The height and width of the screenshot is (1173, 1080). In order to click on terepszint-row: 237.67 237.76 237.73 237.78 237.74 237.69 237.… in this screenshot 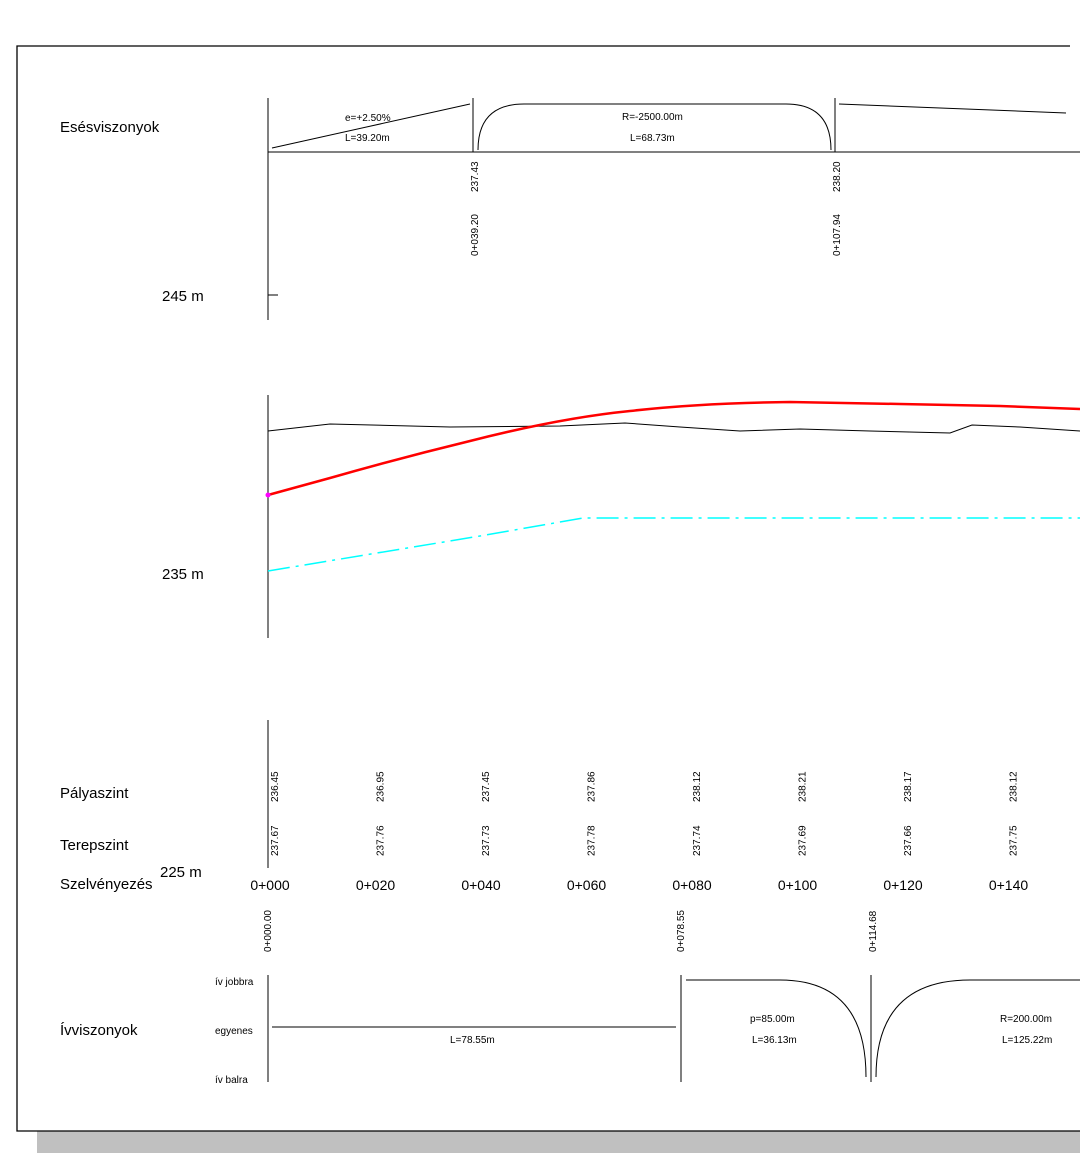, I will do `click(645, 840)`.